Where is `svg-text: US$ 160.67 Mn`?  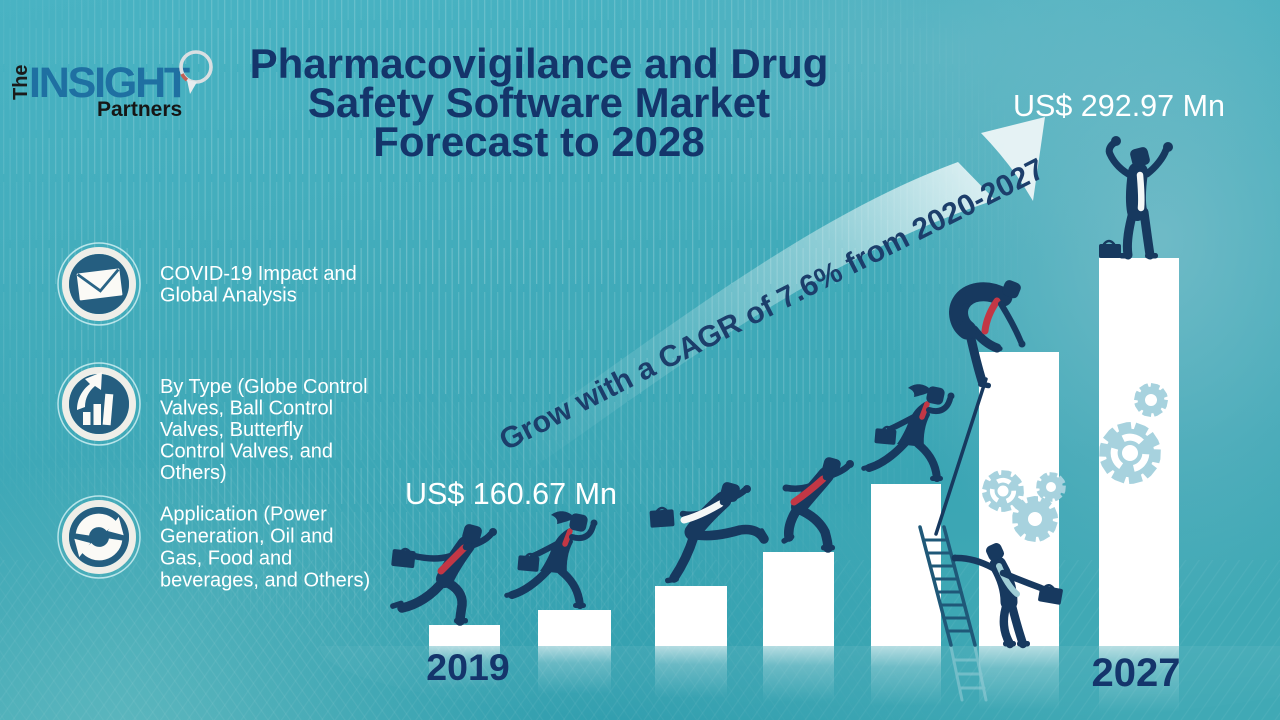
svg-text: US$ 160.67 Mn is located at coordinates (511, 494).